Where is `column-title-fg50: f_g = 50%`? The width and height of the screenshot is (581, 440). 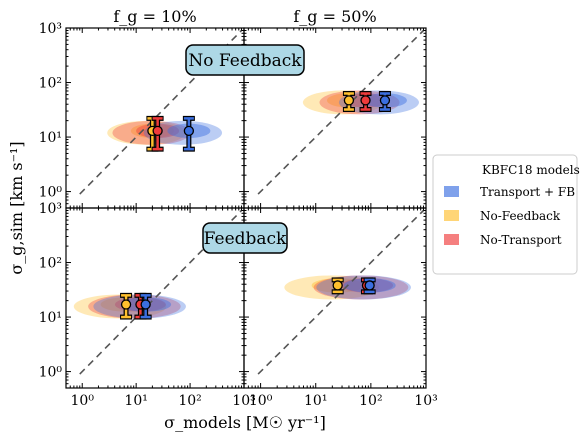 column-title-fg50: f_g = 50% is located at coordinates (334, 16).